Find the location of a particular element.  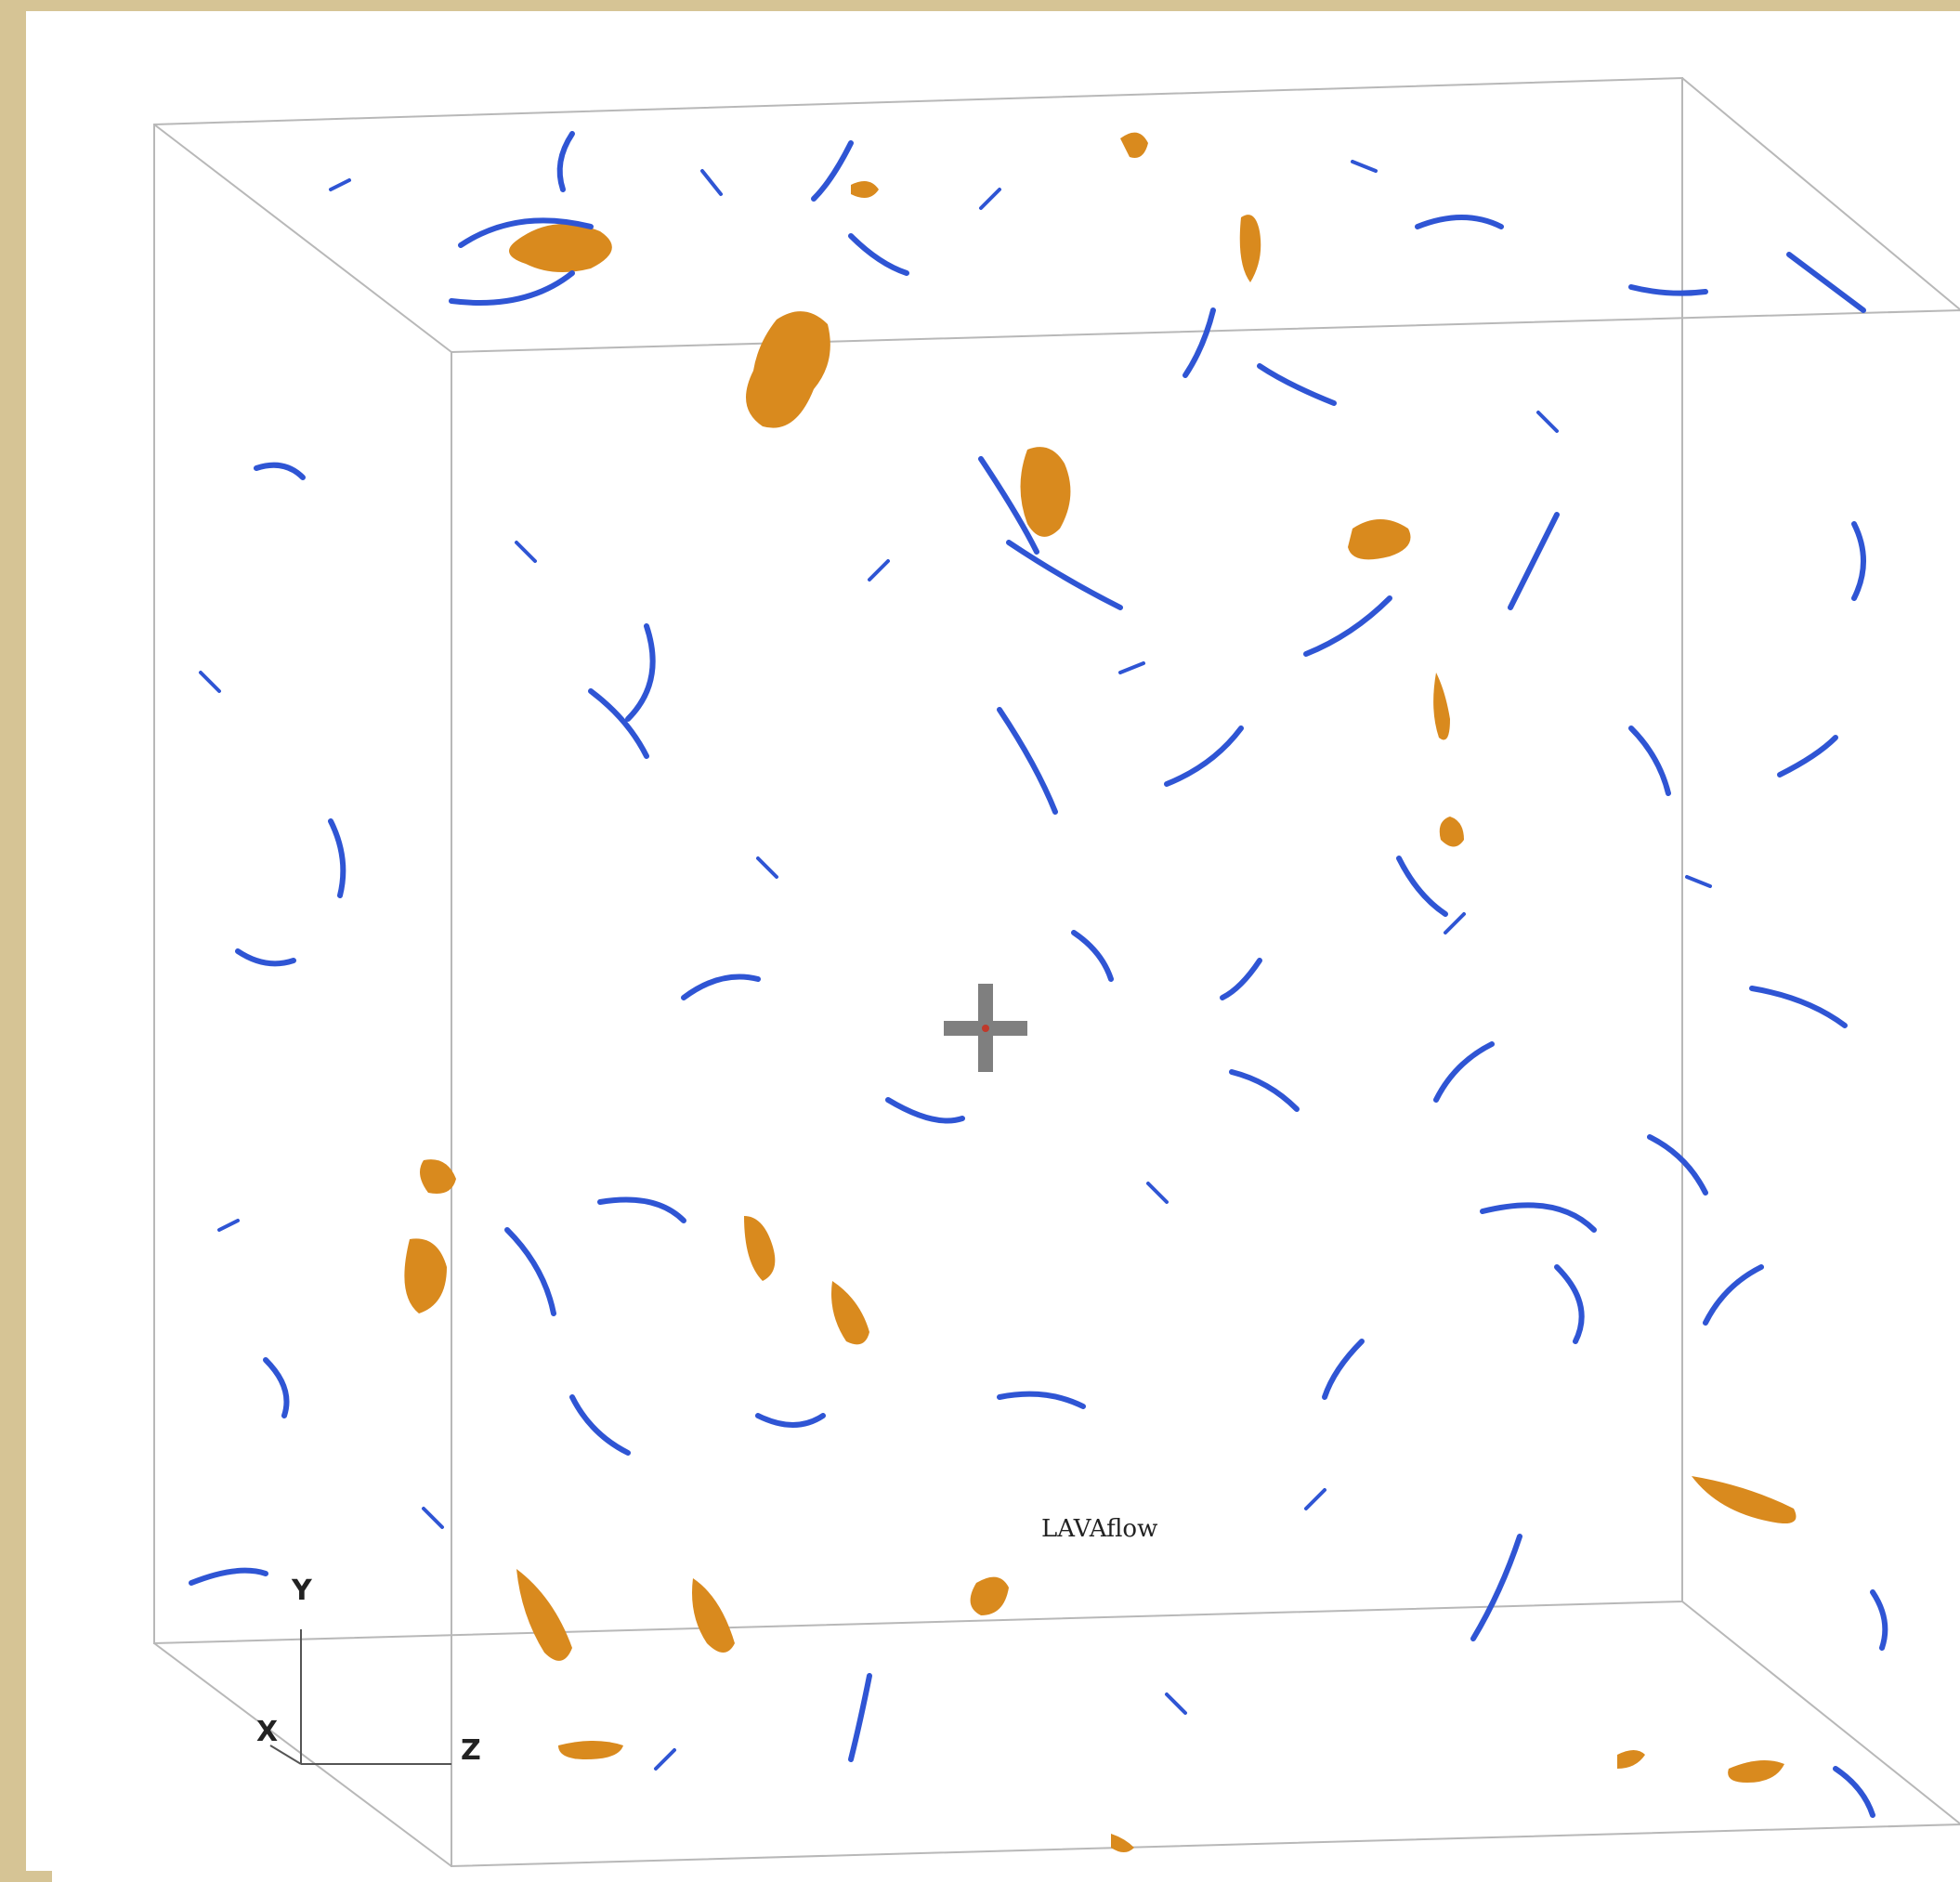

crosshair-center-dot is located at coordinates (985, 1028).